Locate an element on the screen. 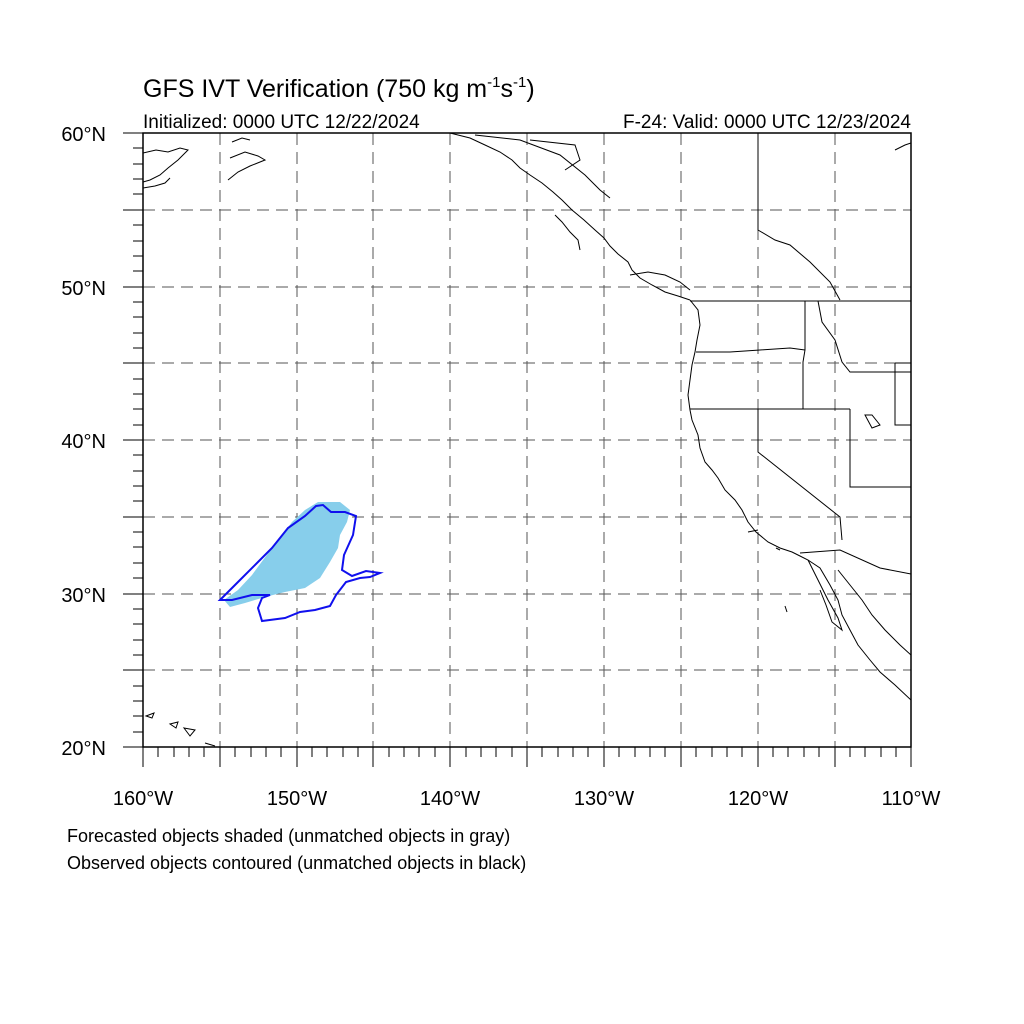 This screenshot has width=1024, height=1024. forecast-ivt-object is located at coordinates (287, 554).